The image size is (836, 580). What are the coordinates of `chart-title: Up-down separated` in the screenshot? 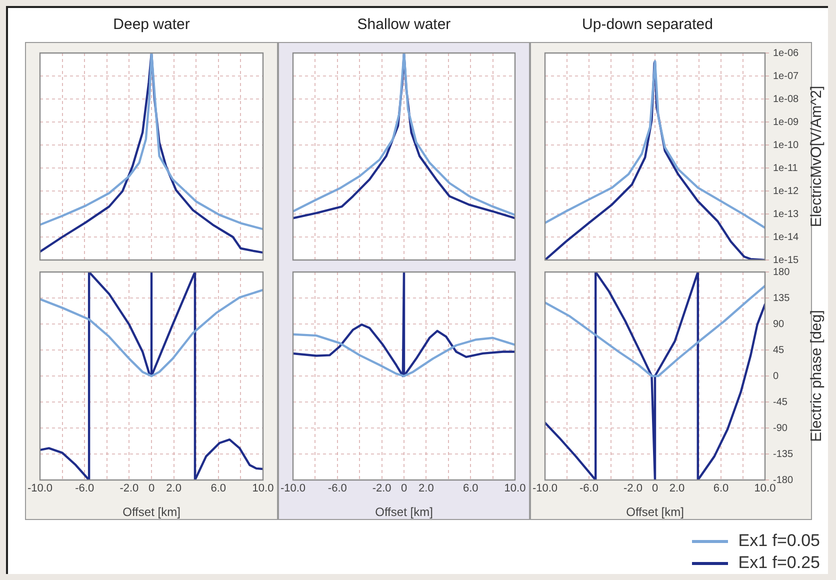 It's located at (647, 24).